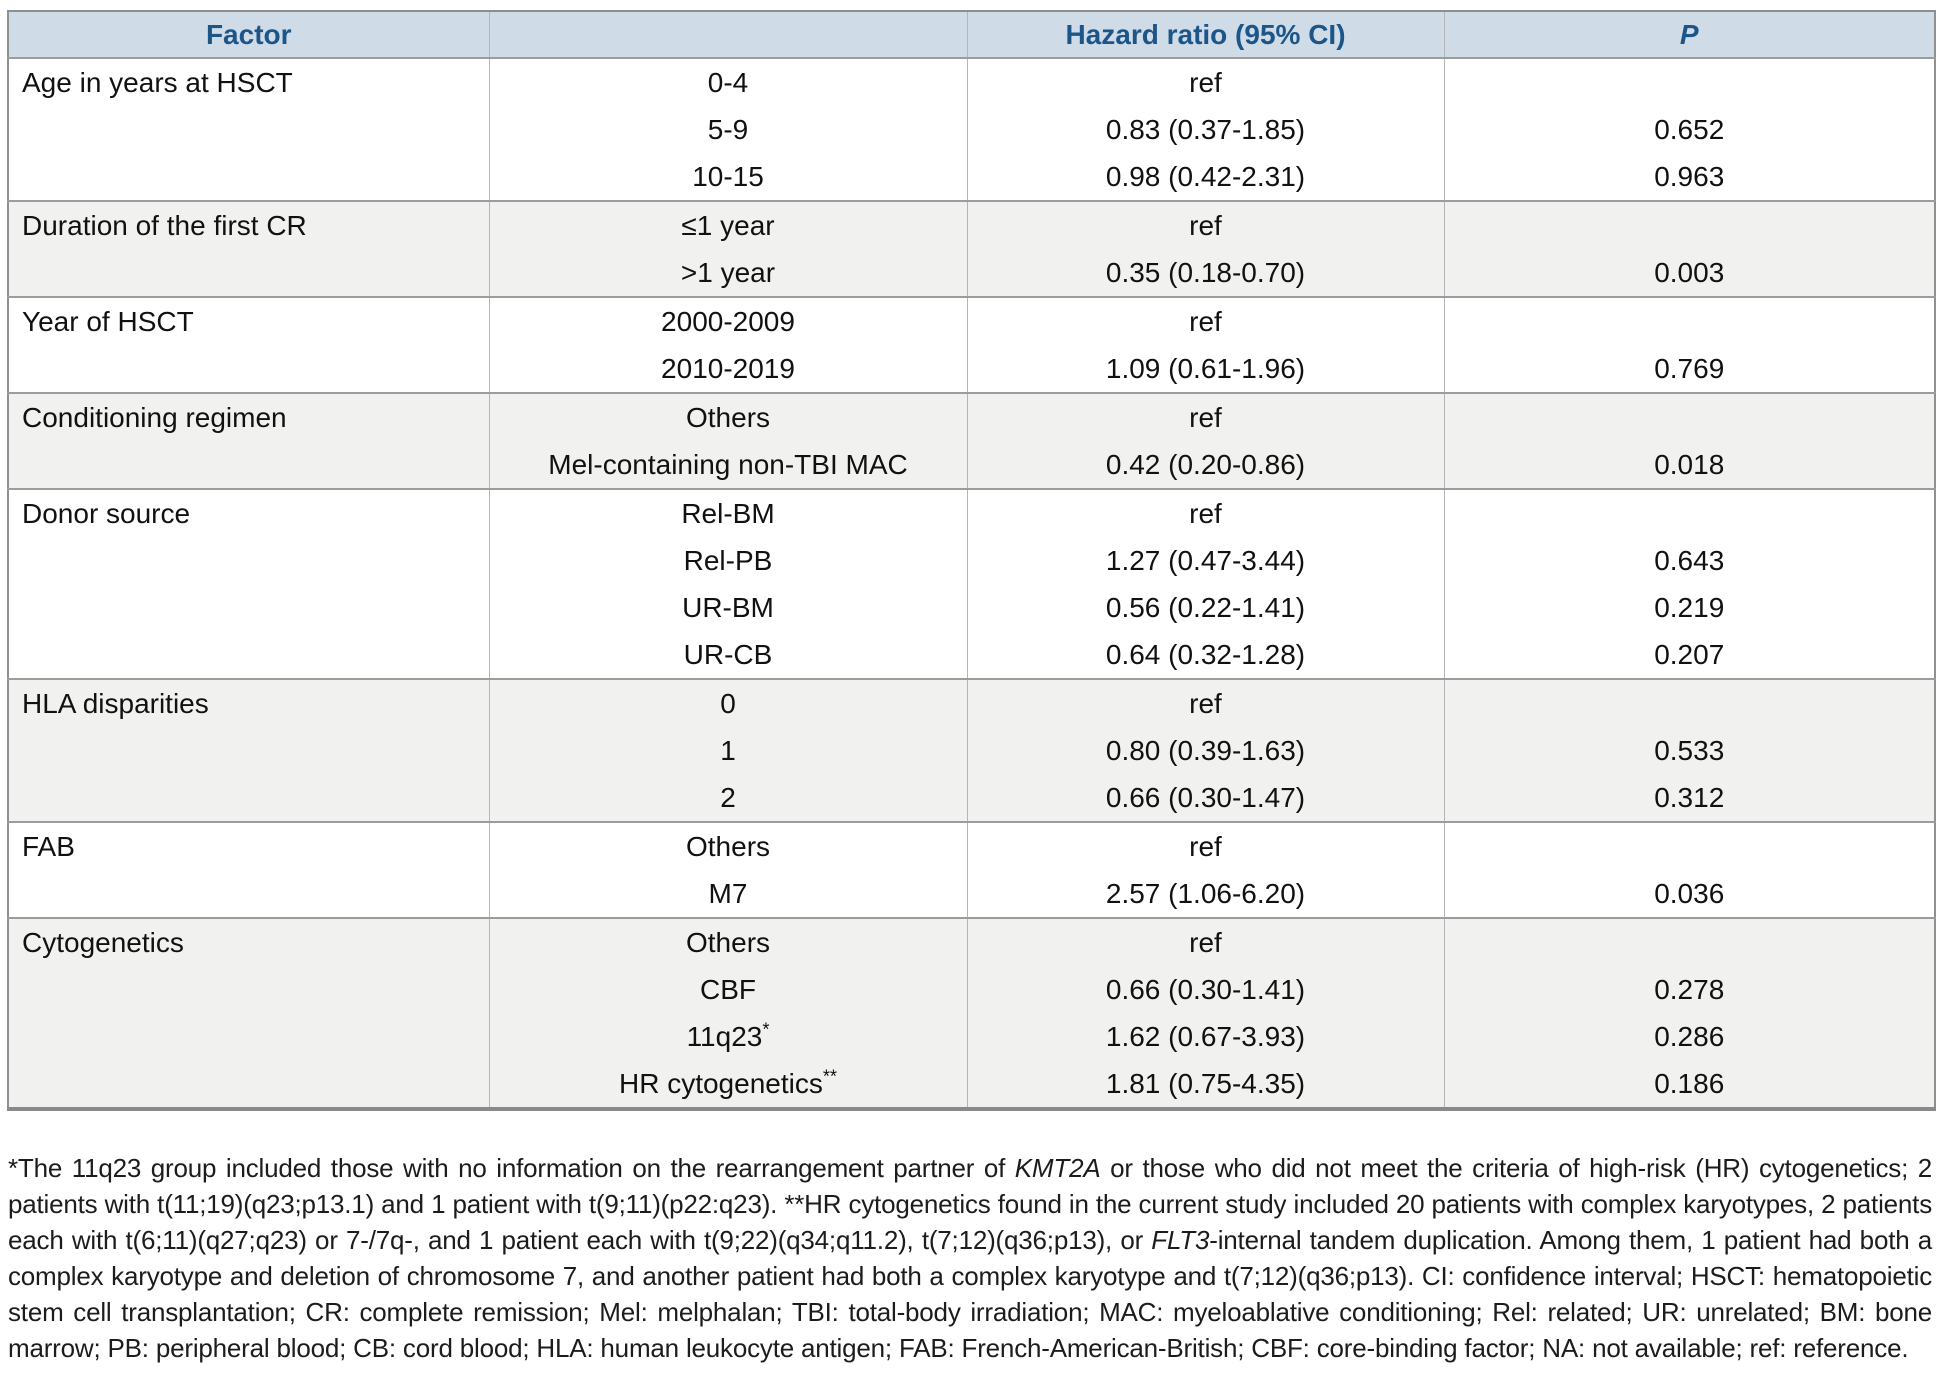 This screenshot has height=1393, width=1940. What do you see at coordinates (727, 655) in the screenshot?
I see `level-cell: UR-CB` at bounding box center [727, 655].